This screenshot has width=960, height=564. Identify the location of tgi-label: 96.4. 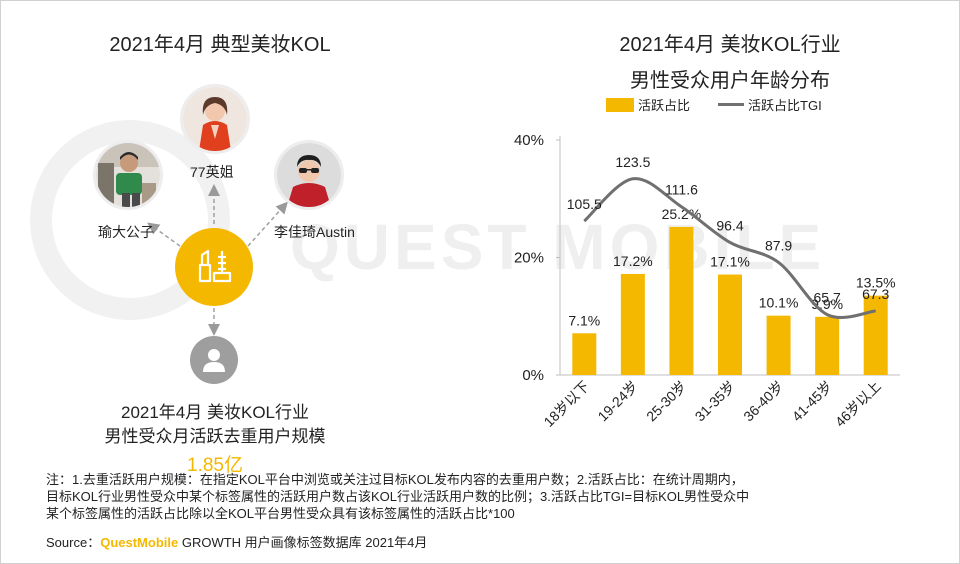
(729, 225).